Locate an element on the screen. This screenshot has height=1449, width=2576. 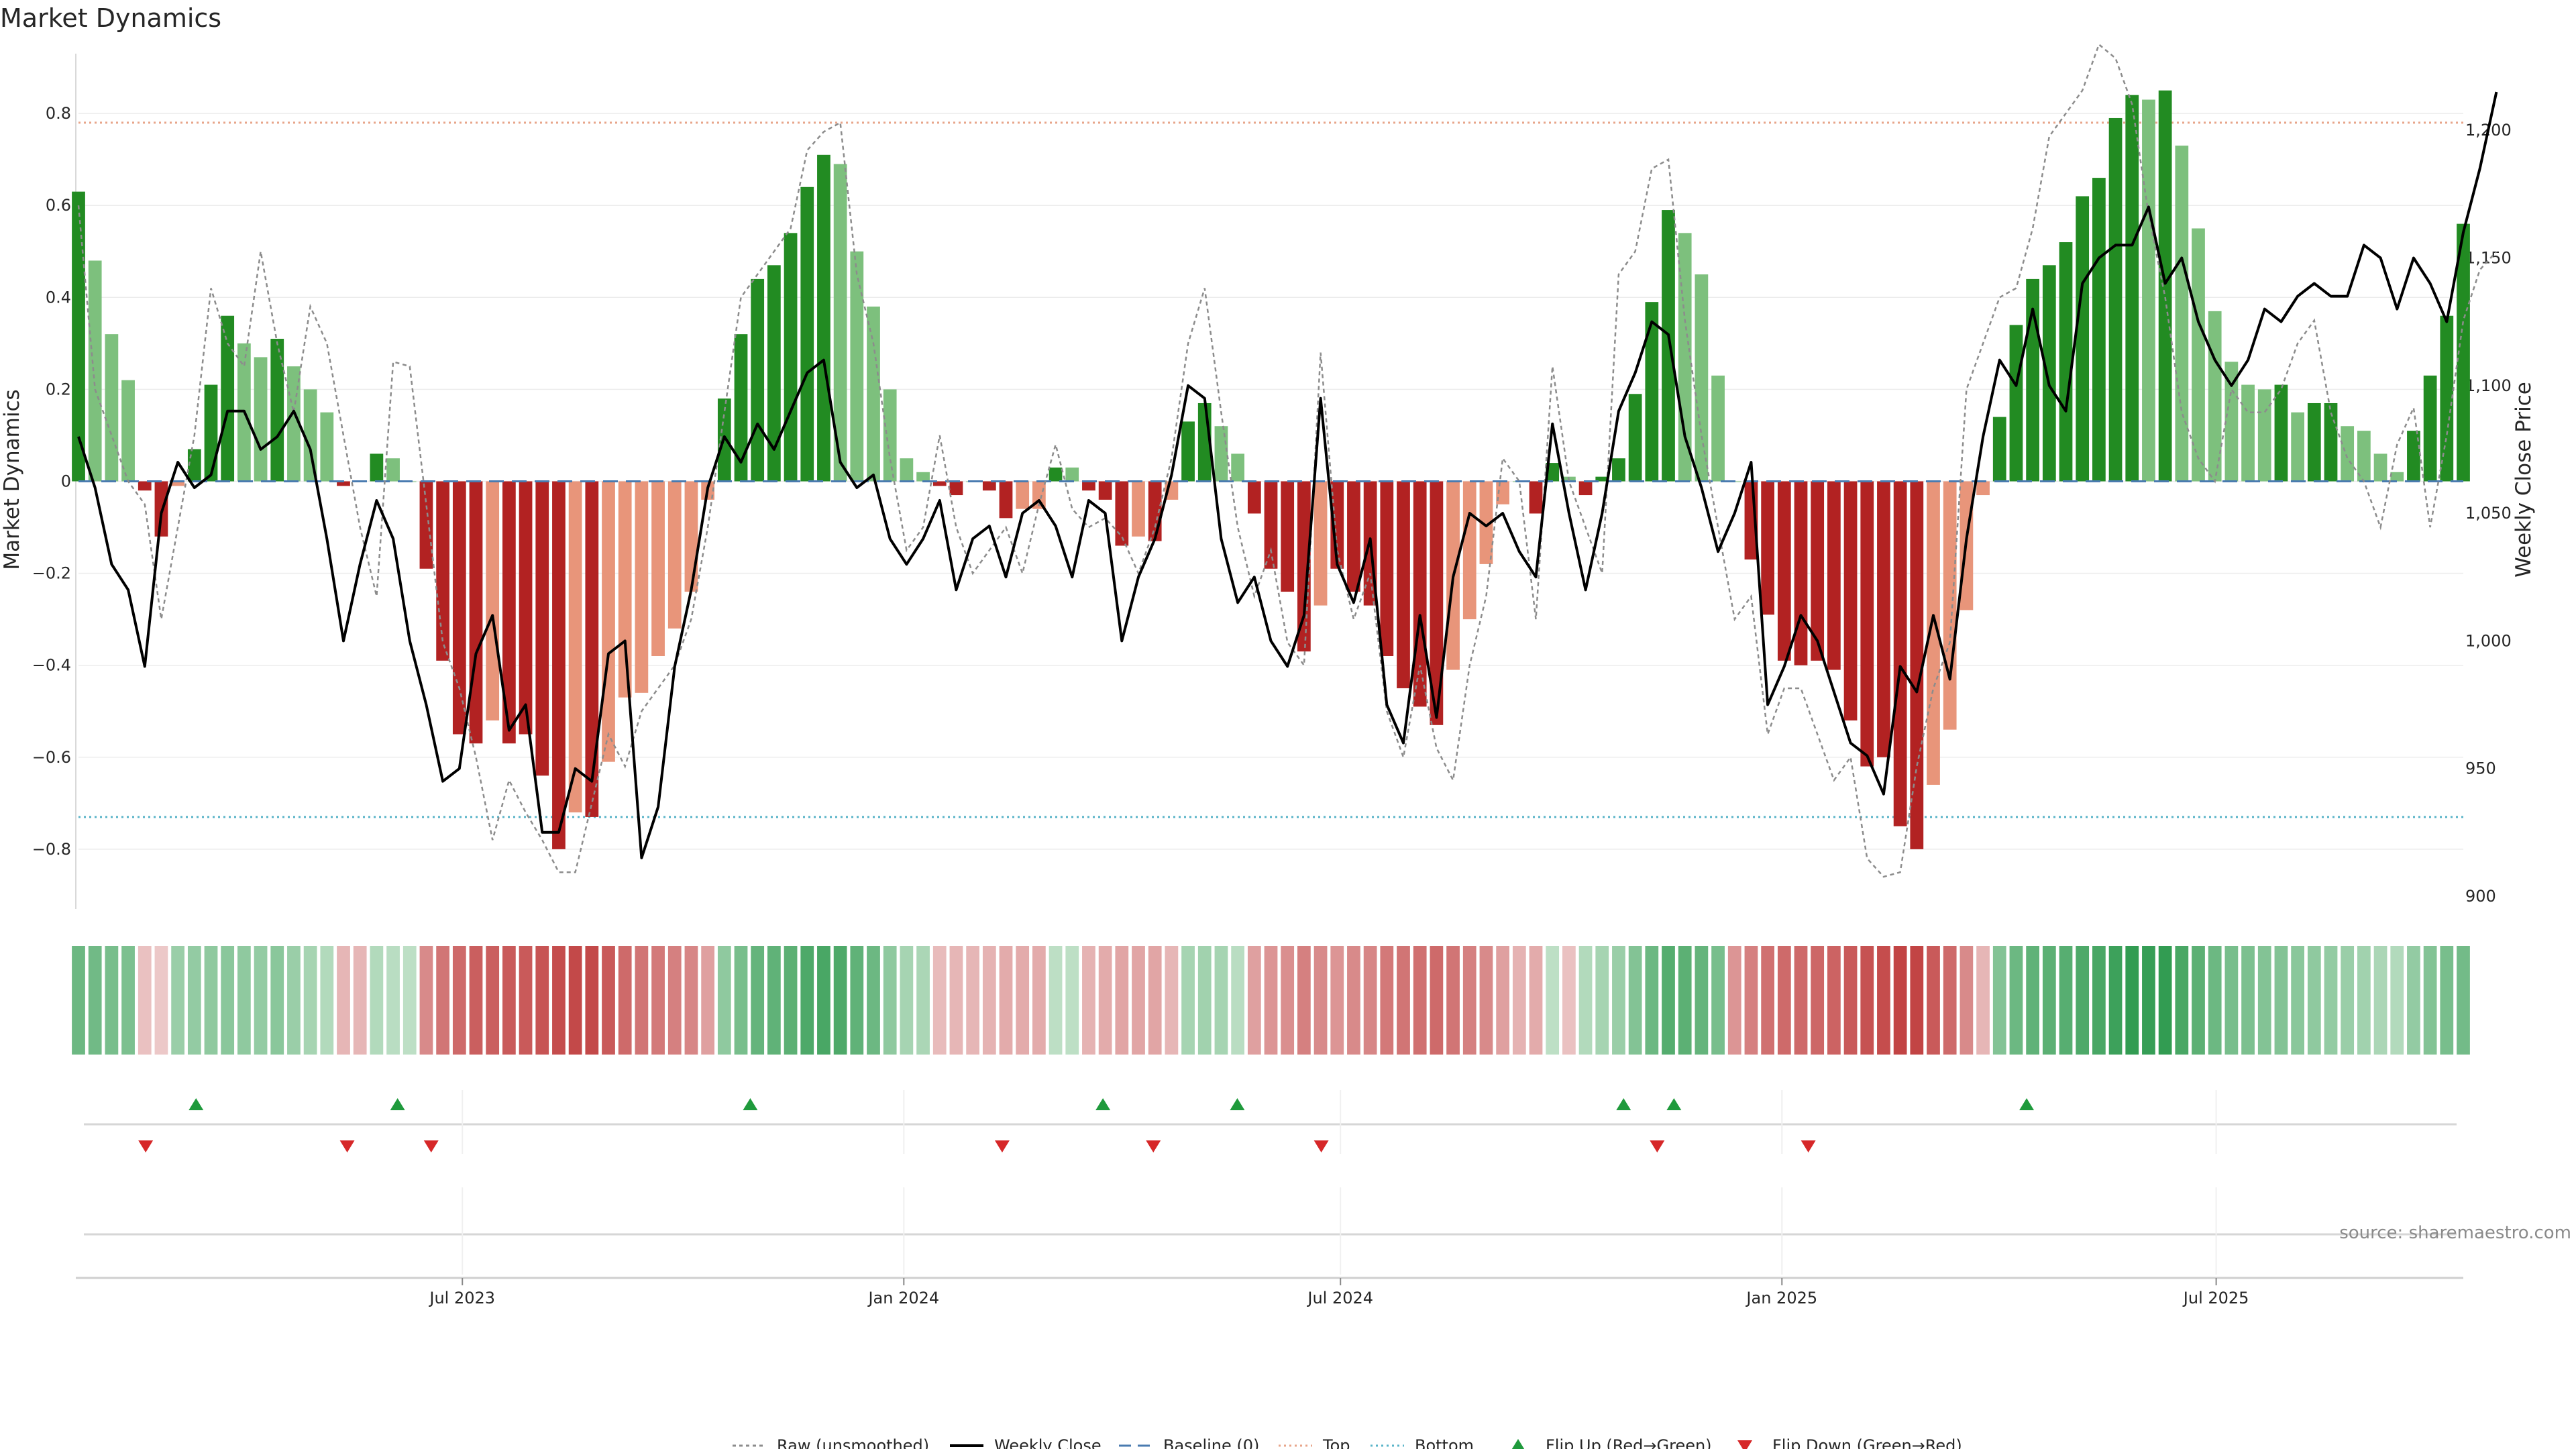
left-tick-label: 0.8 is located at coordinates (58, 113).